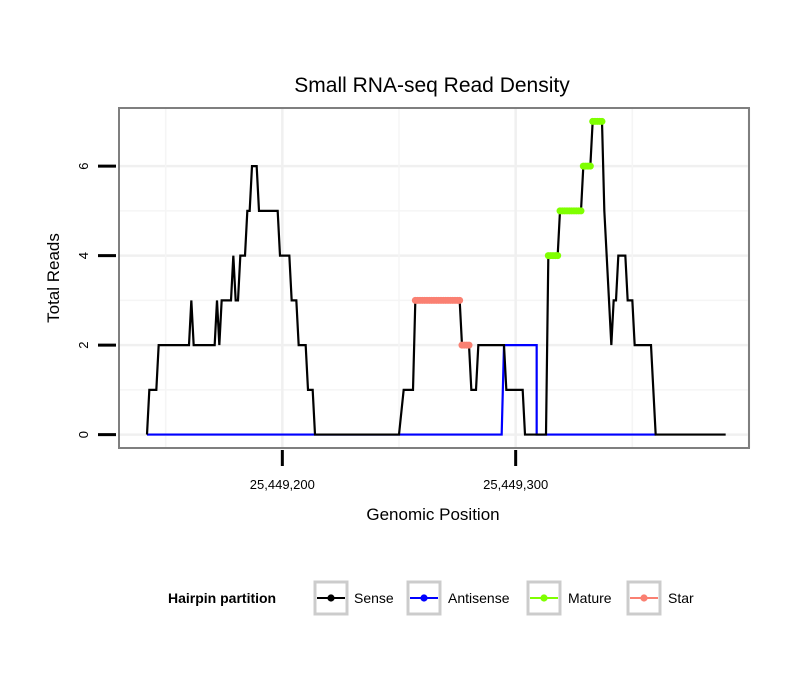 This screenshot has height=690, width=810. Describe the element at coordinates (432, 85) in the screenshot. I see `chart-title: Small RNA-seq Read Density` at that location.